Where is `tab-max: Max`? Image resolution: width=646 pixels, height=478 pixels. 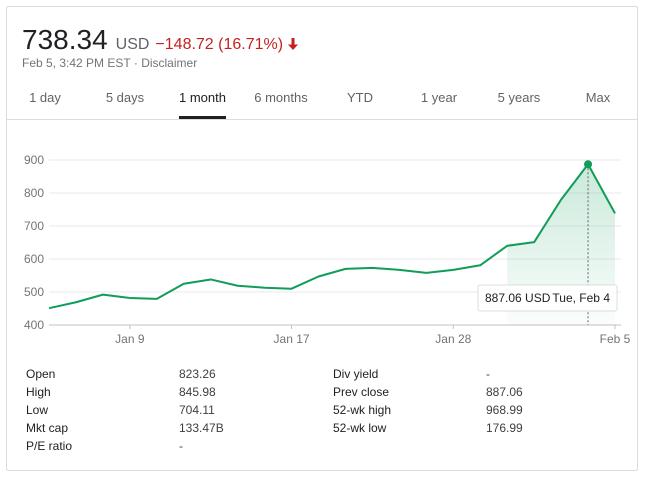
tab-max: Max is located at coordinates (598, 97).